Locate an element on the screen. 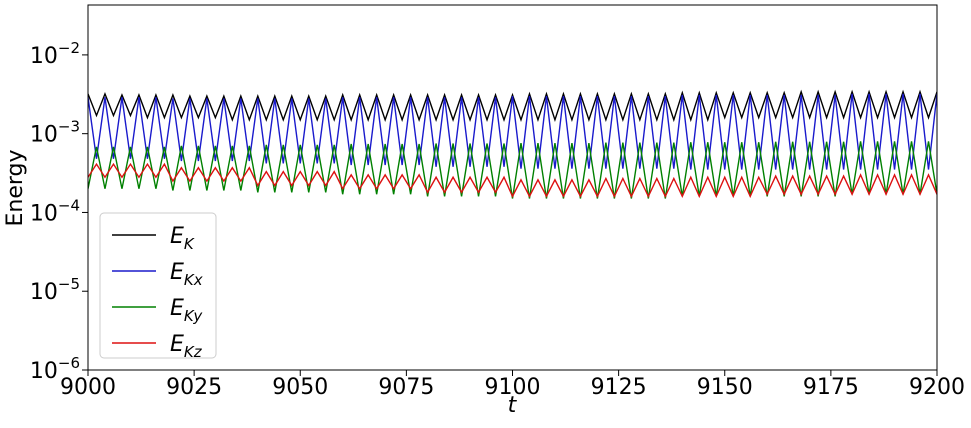 The image size is (971, 428). x-tick-label: 9150 is located at coordinates (725, 387).